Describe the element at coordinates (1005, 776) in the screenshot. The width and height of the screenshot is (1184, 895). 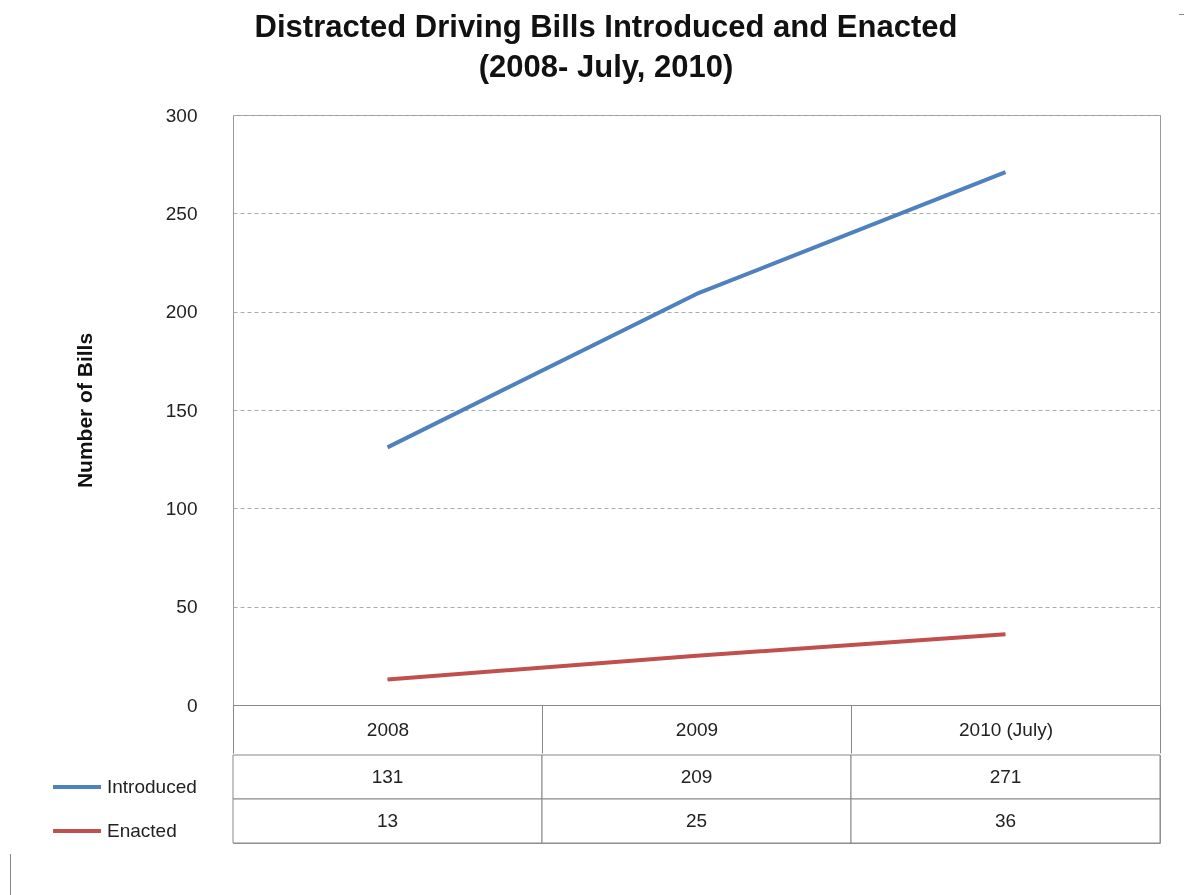
I see `data-label: 271` at that location.